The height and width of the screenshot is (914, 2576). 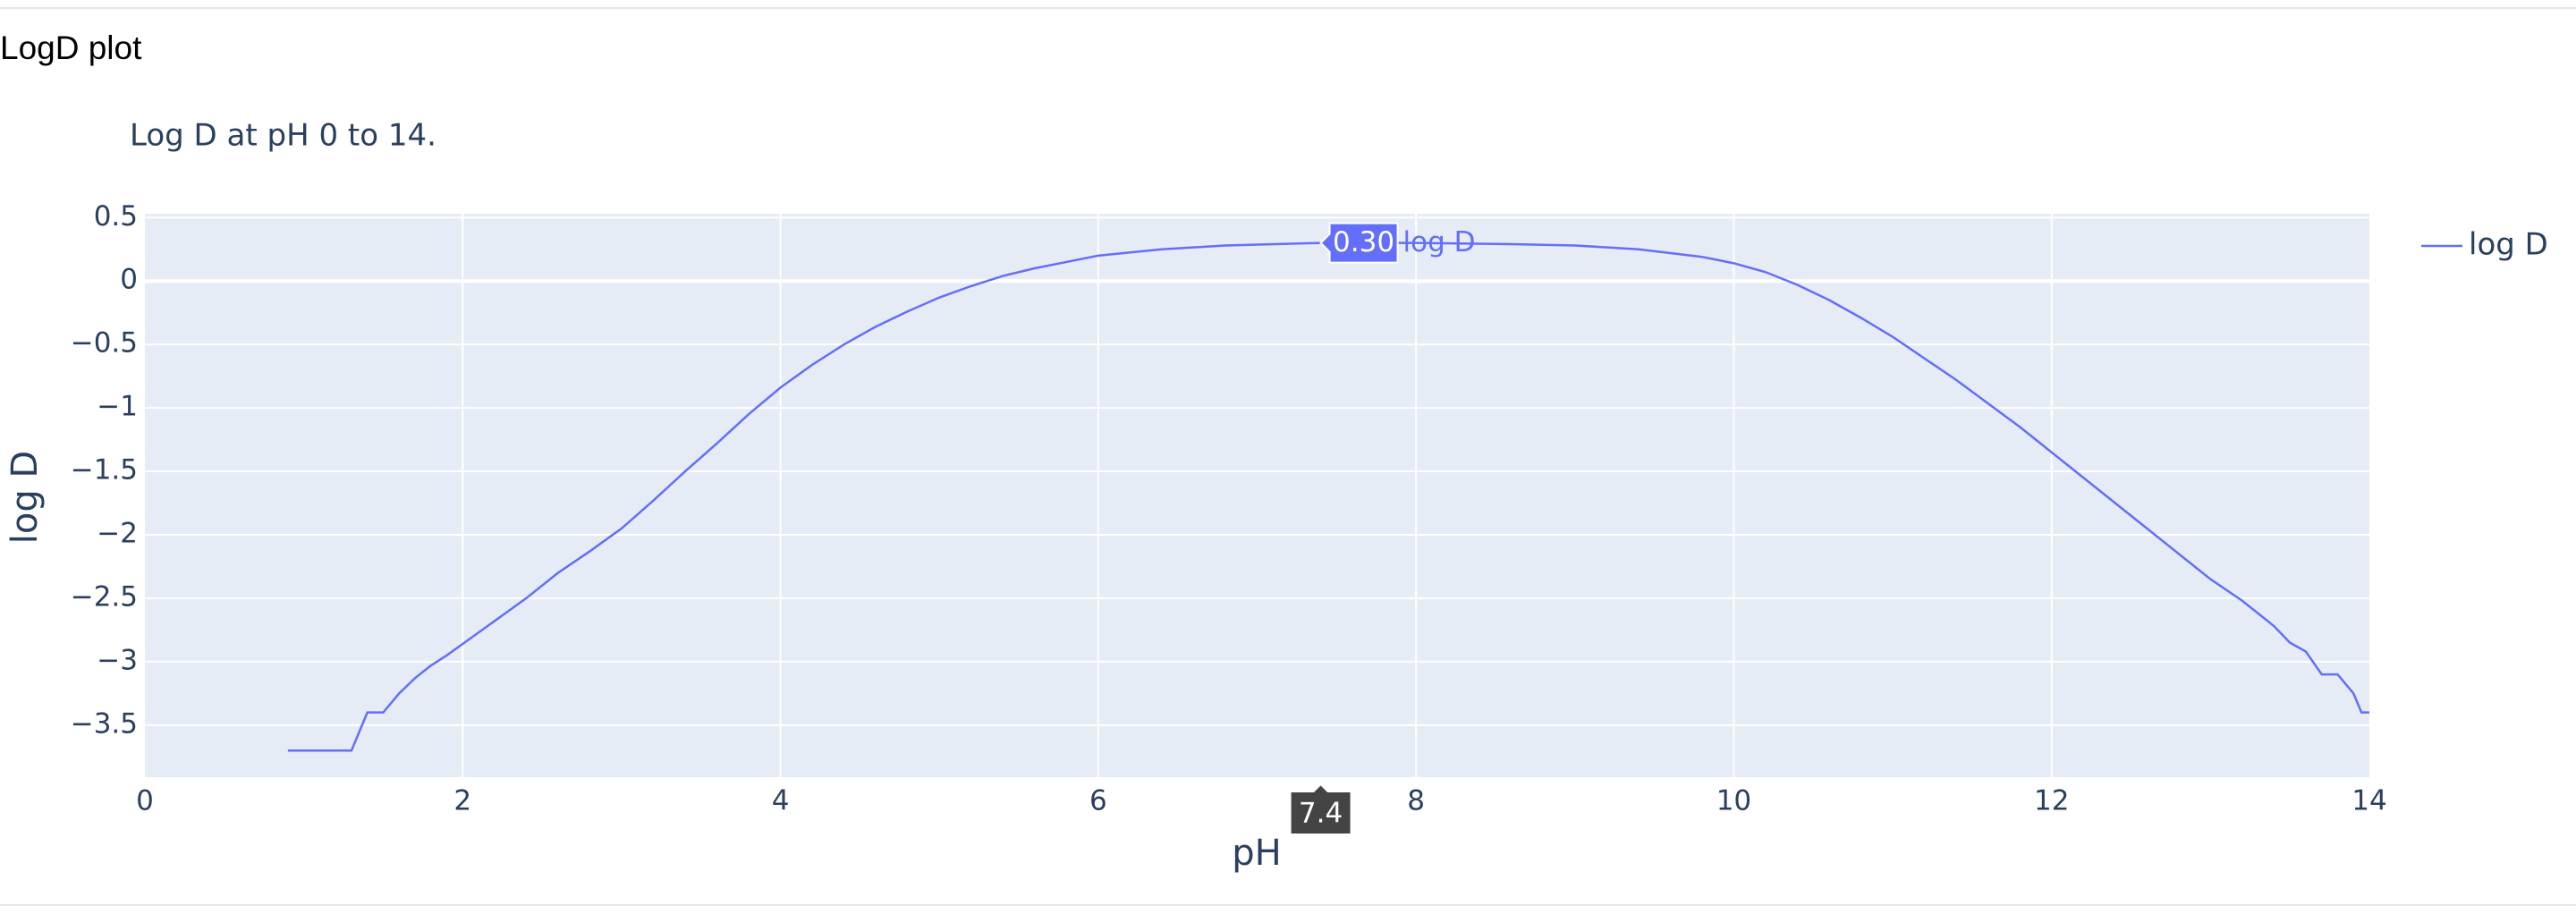 What do you see at coordinates (117, 407) in the screenshot?
I see `y-tick-label: −1` at bounding box center [117, 407].